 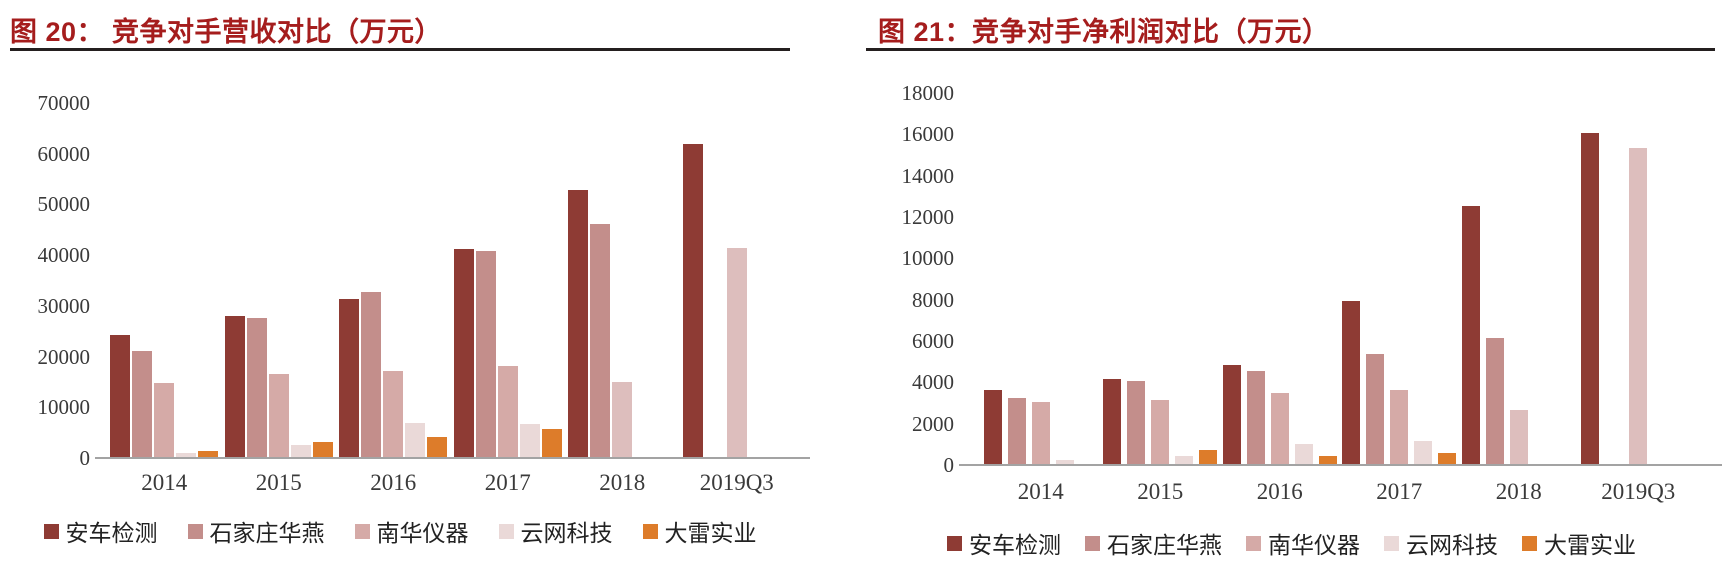 What do you see at coordinates (64, 153) in the screenshot?
I see `y-axis-tick-label: 60000` at bounding box center [64, 153].